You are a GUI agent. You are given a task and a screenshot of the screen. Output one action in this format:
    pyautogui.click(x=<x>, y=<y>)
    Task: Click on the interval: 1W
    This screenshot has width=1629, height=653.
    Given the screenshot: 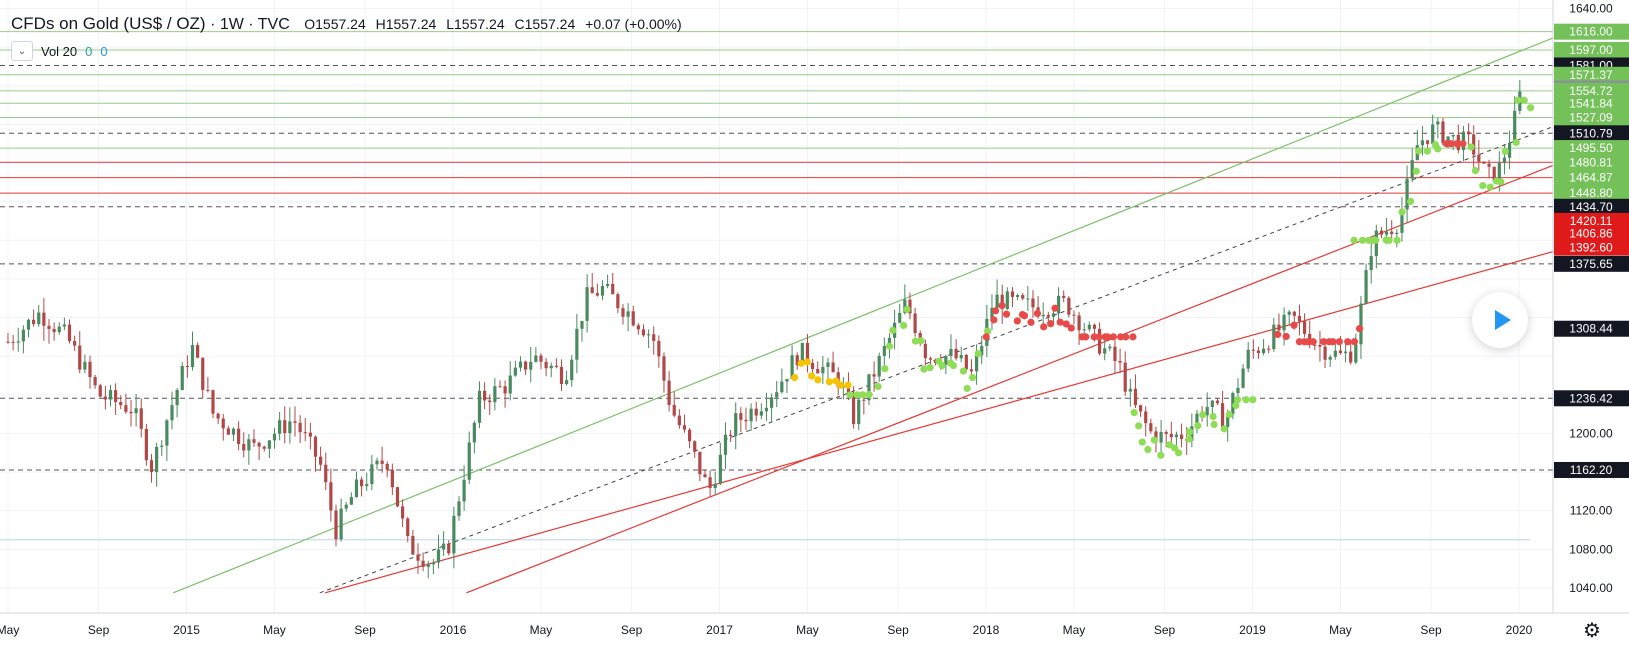 What is the action you would take?
    pyautogui.click(x=231, y=24)
    